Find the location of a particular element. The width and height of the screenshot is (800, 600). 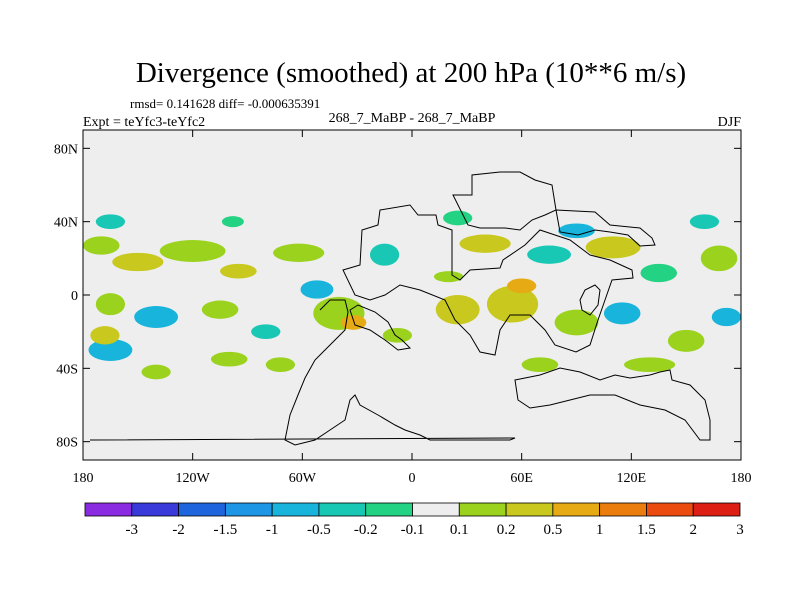

colorbar-label: 1 is located at coordinates (600, 530).